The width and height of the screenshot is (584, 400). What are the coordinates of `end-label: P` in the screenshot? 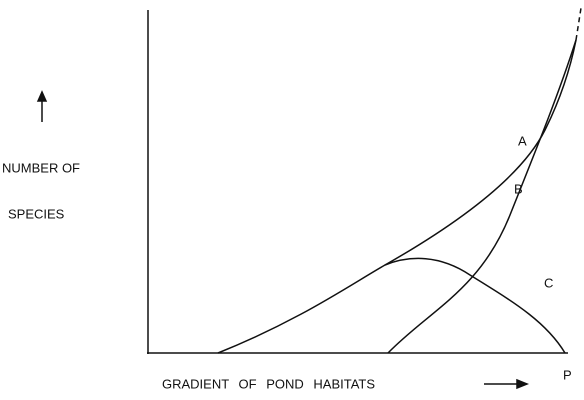 It's located at (567, 374).